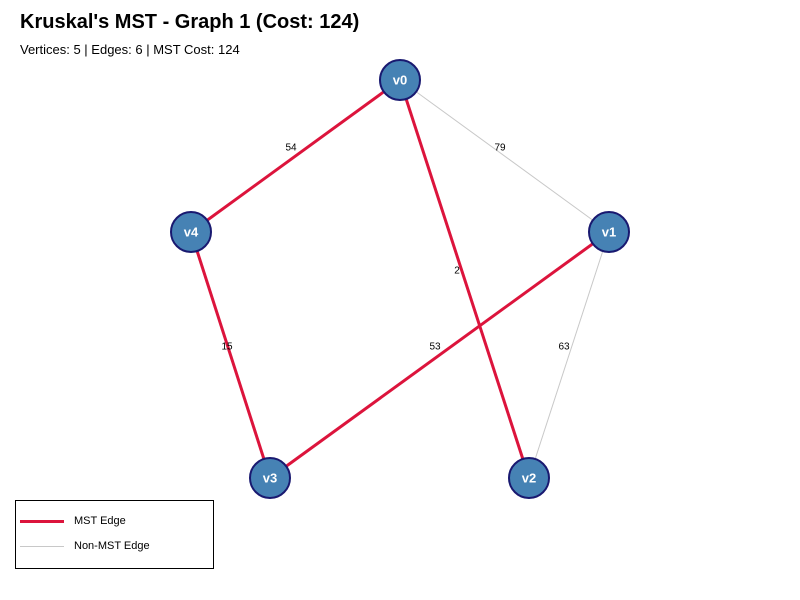 The image size is (800, 600). What do you see at coordinates (73, 521) in the screenshot?
I see `legend-item-mst: MST Edge` at bounding box center [73, 521].